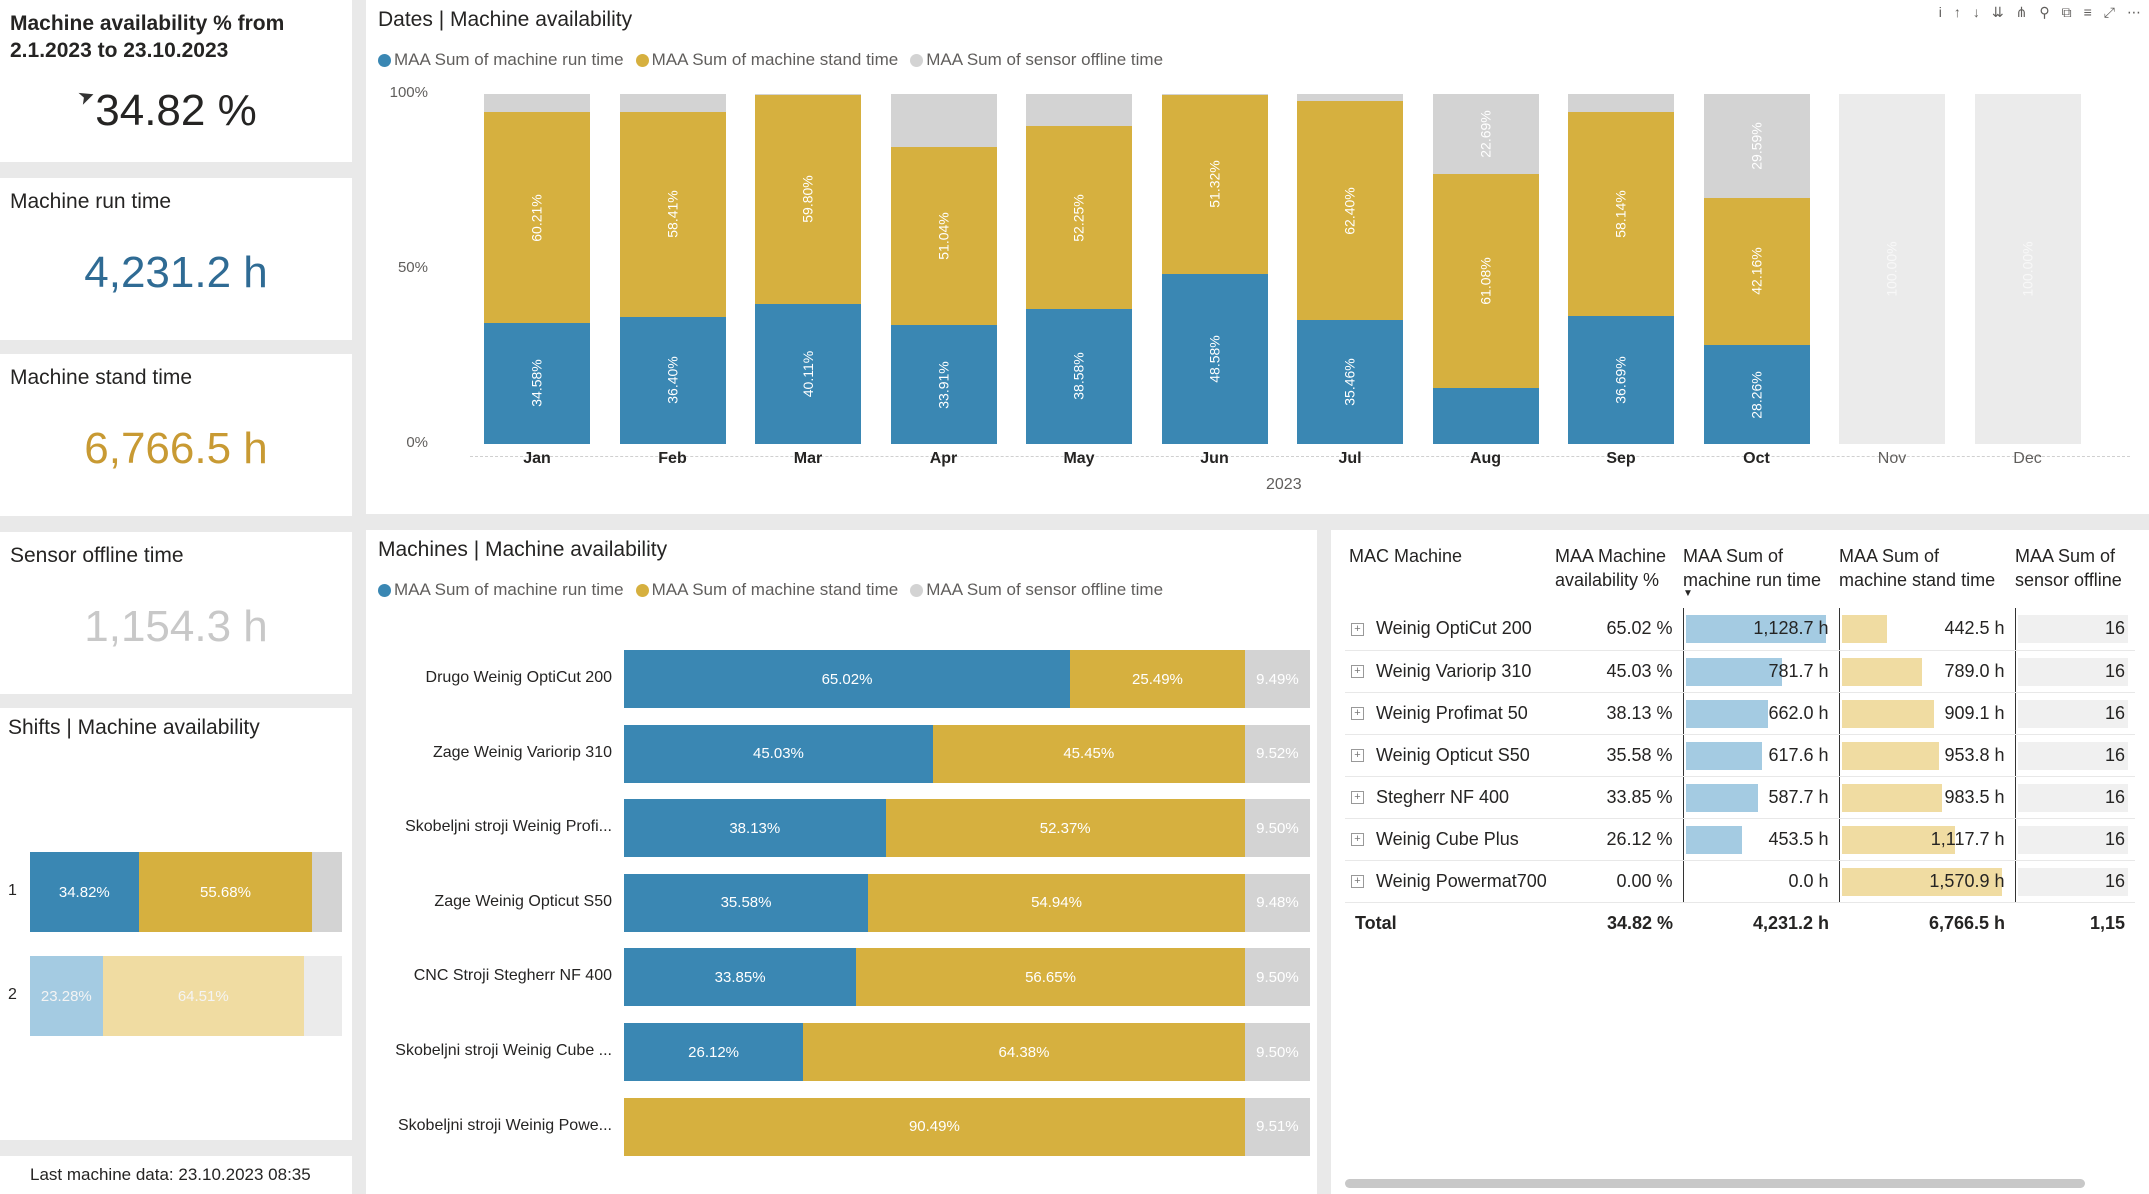  Describe the element at coordinates (1611, 568) in the screenshot. I see `column-header-availability: MAA Machine availability %` at that location.